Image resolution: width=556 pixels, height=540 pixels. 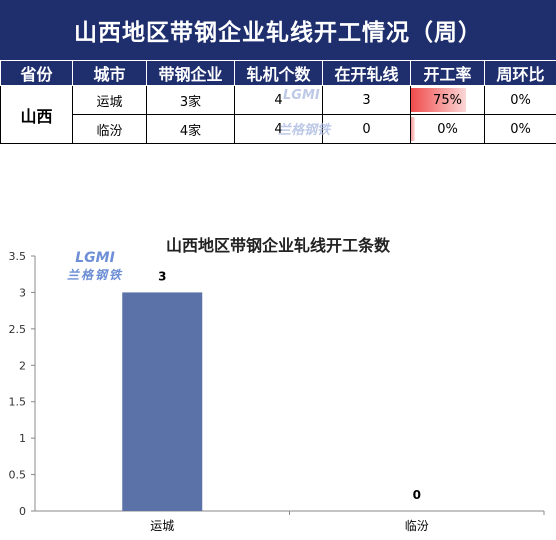 What do you see at coordinates (413, 129) in the screenshot?
I see `rate-bar` at bounding box center [413, 129].